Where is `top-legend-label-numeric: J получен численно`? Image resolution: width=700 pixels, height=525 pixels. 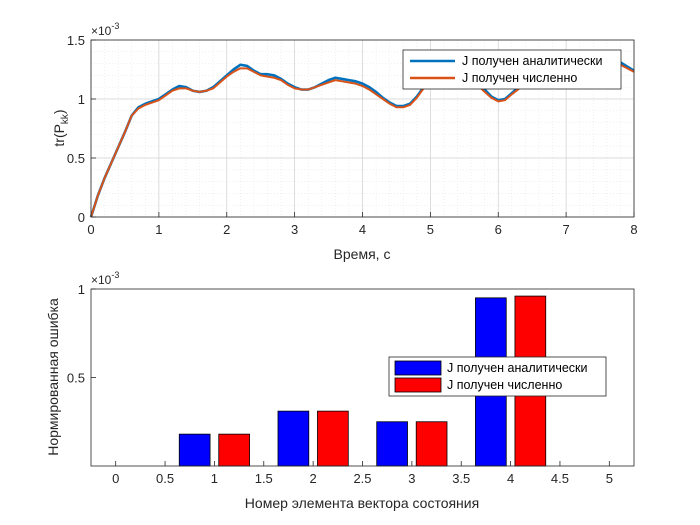
top-legend-label-numeric: J получен численно is located at coordinates (519, 78).